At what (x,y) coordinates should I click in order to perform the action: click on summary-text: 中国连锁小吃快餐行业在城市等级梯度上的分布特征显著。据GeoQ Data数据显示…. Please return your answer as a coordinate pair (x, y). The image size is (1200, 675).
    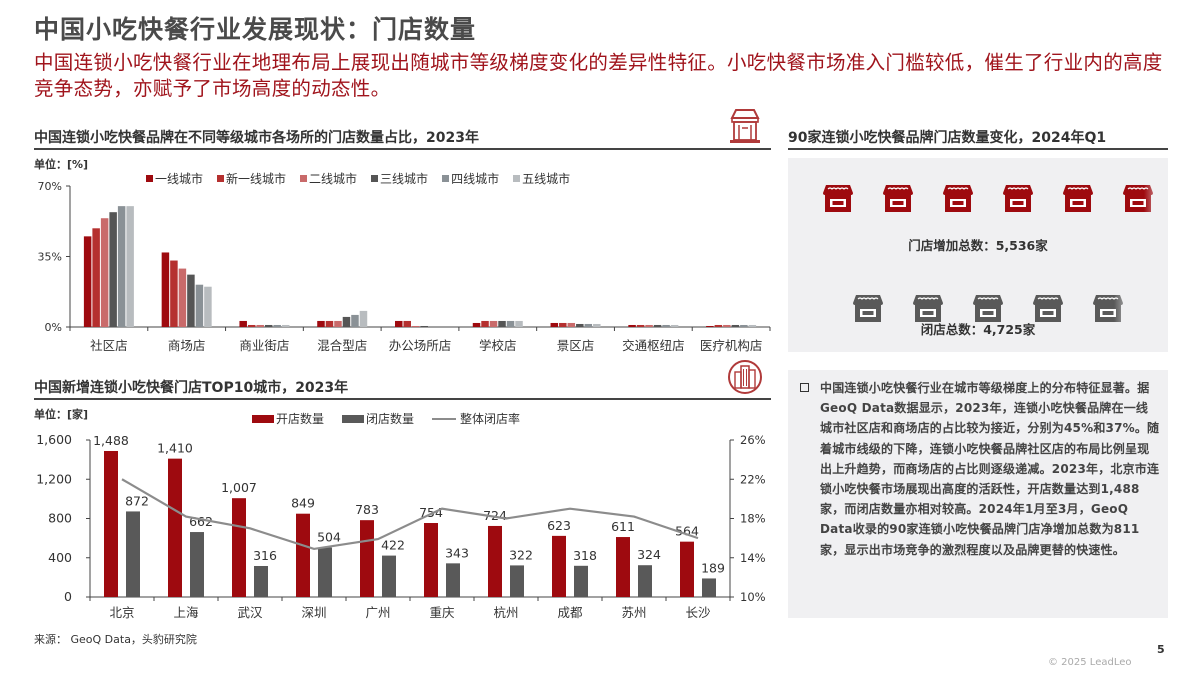
    Looking at the image, I should click on (990, 469).